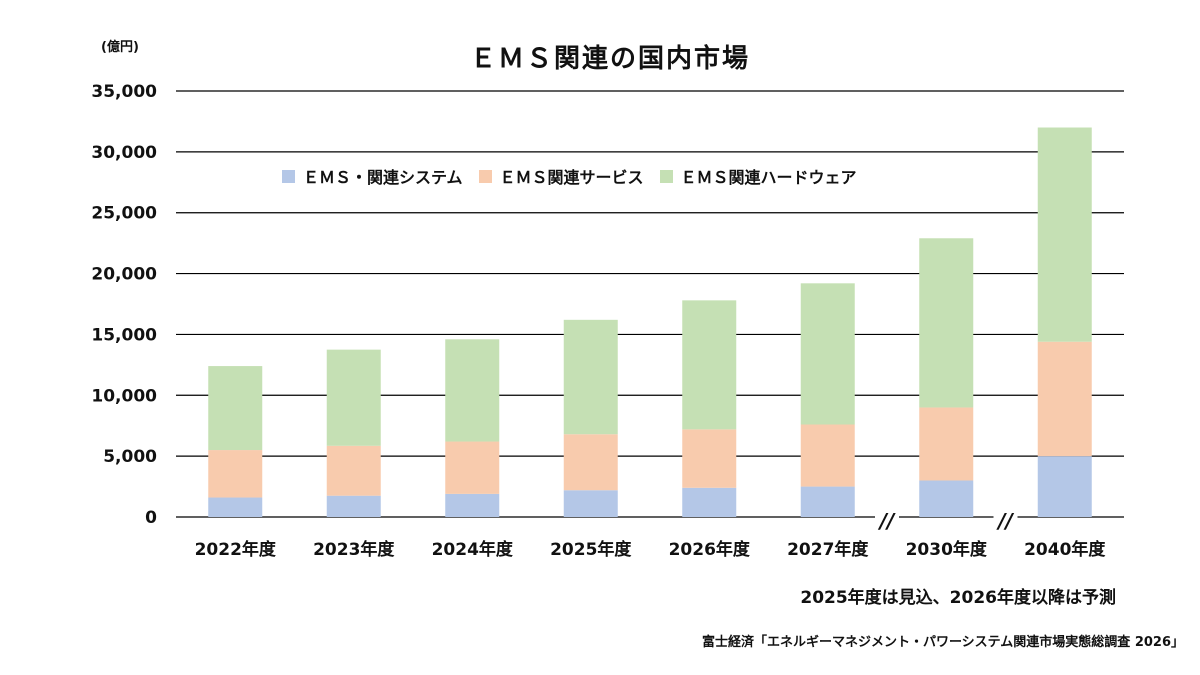 This screenshot has width=1200, height=675. Describe the element at coordinates (485, 176) in the screenshot. I see `legend-swatch-services` at that location.